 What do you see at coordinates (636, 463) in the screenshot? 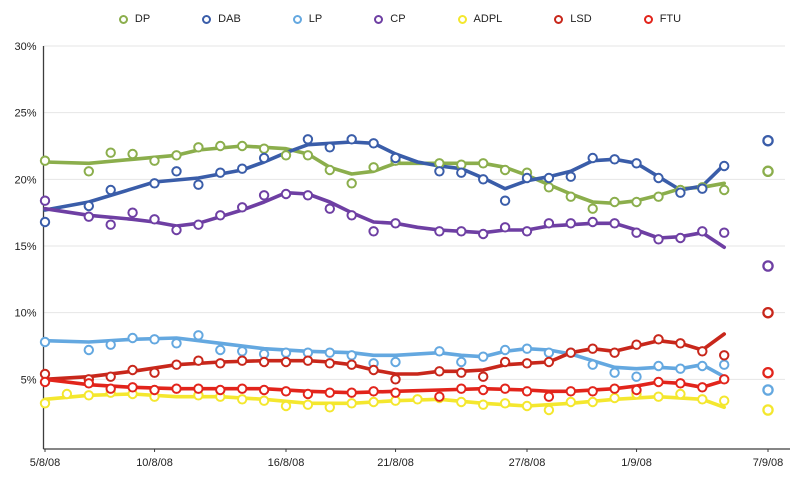
I see `x-axis-tick-label: 1/9/08` at bounding box center [636, 463].